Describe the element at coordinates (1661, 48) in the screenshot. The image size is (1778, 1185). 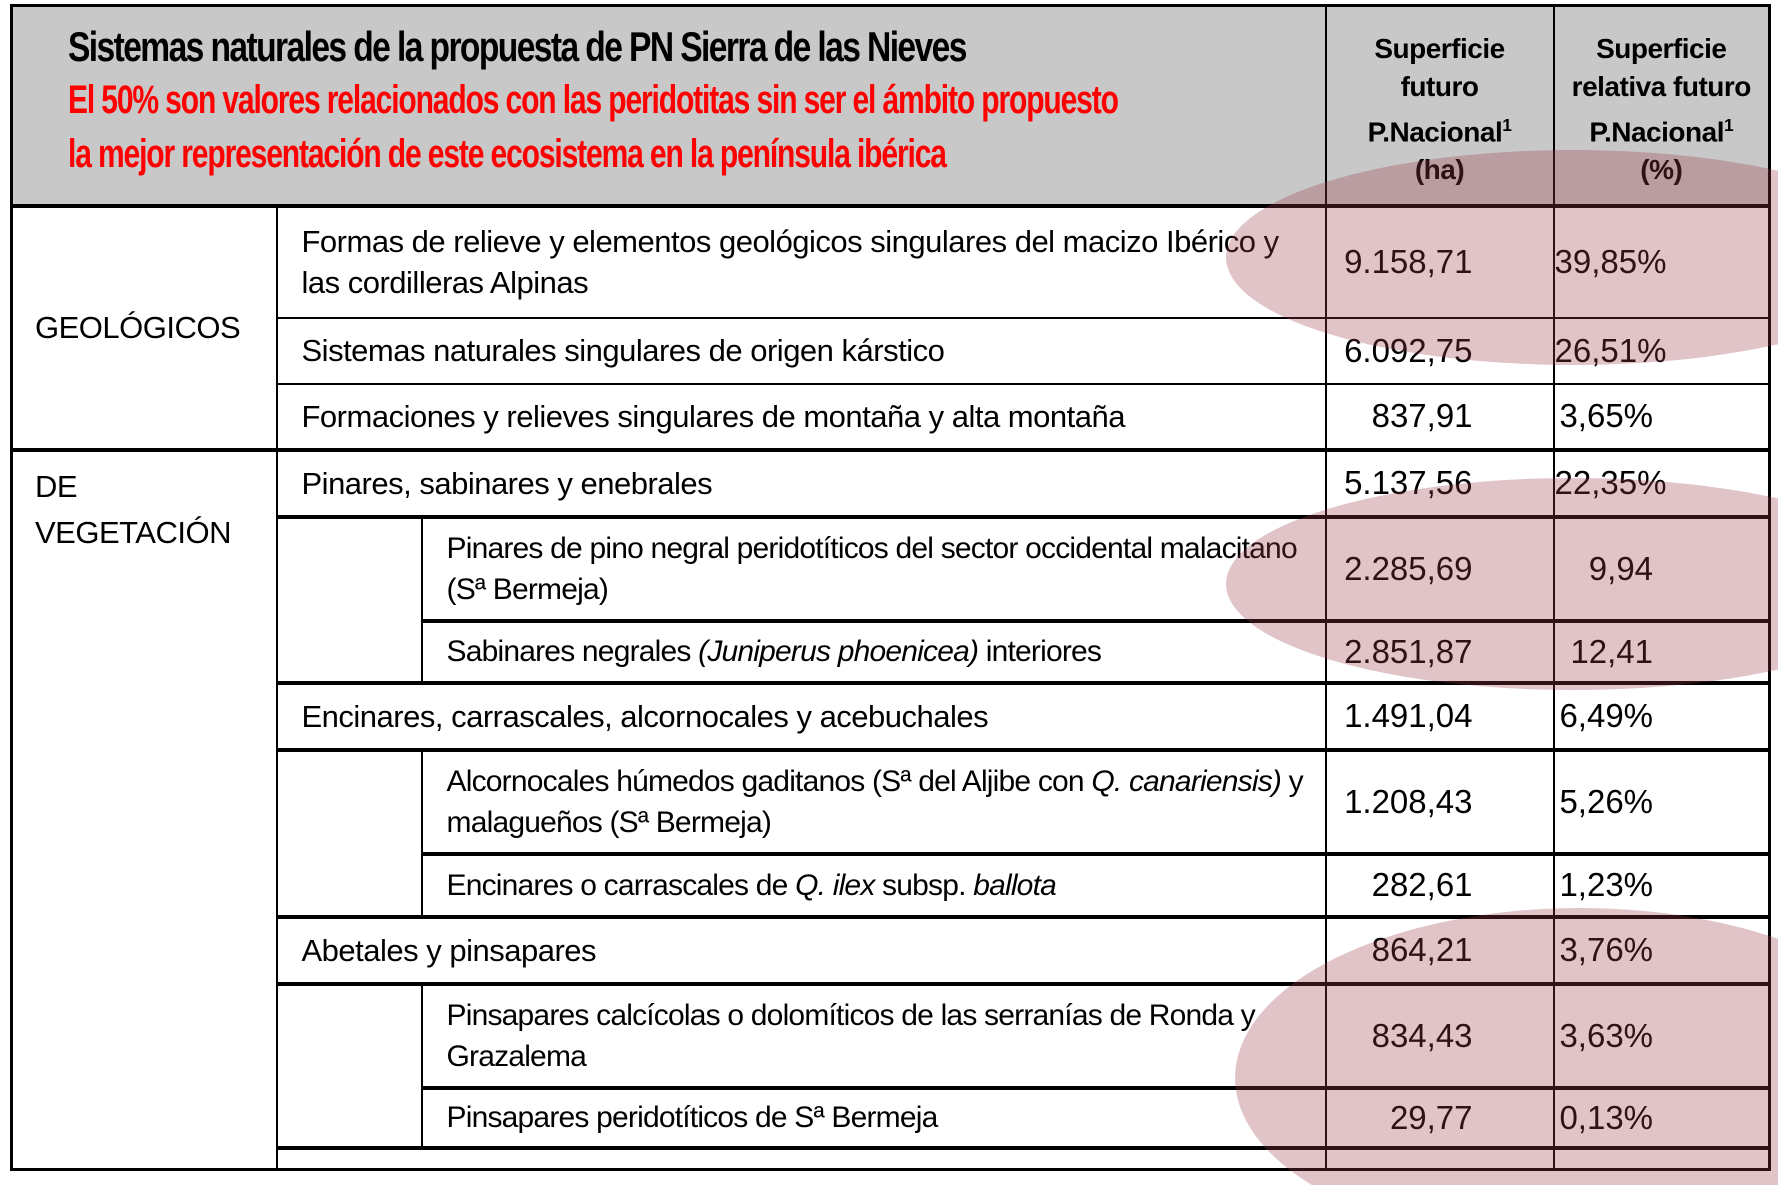
I see `col-header-pct-line1: Superficie` at that location.